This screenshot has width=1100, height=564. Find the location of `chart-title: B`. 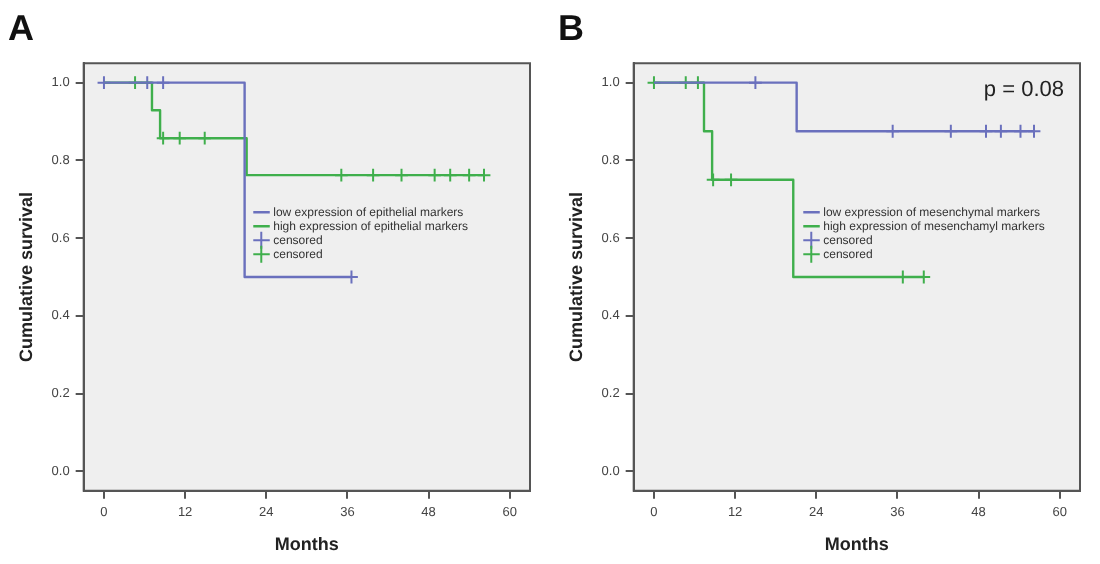

chart-title: B is located at coordinates (571, 27).